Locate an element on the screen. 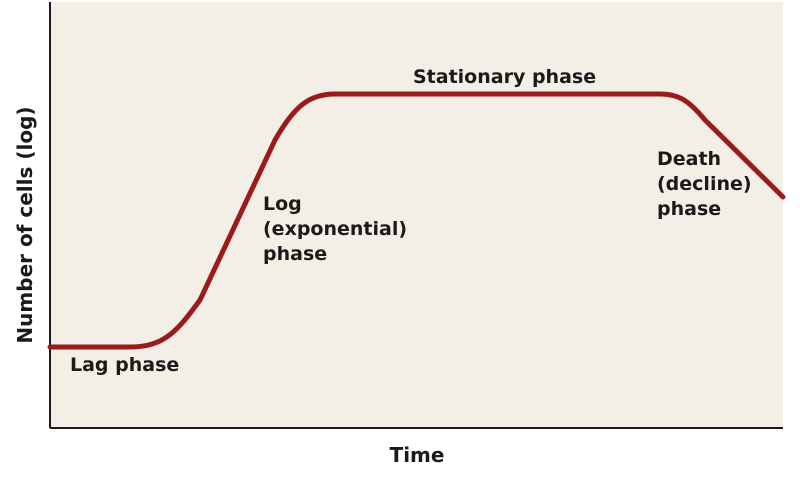 Image resolution: width=800 pixels, height=477 pixels. x-axis-label: Time is located at coordinates (417, 455).